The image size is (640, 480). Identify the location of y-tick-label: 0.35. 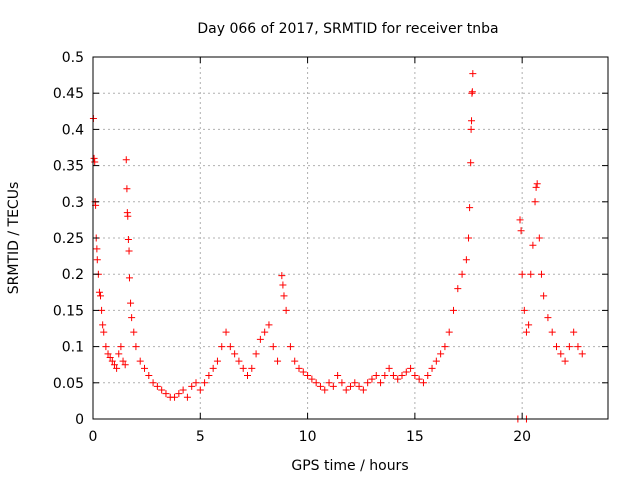
(68, 167).